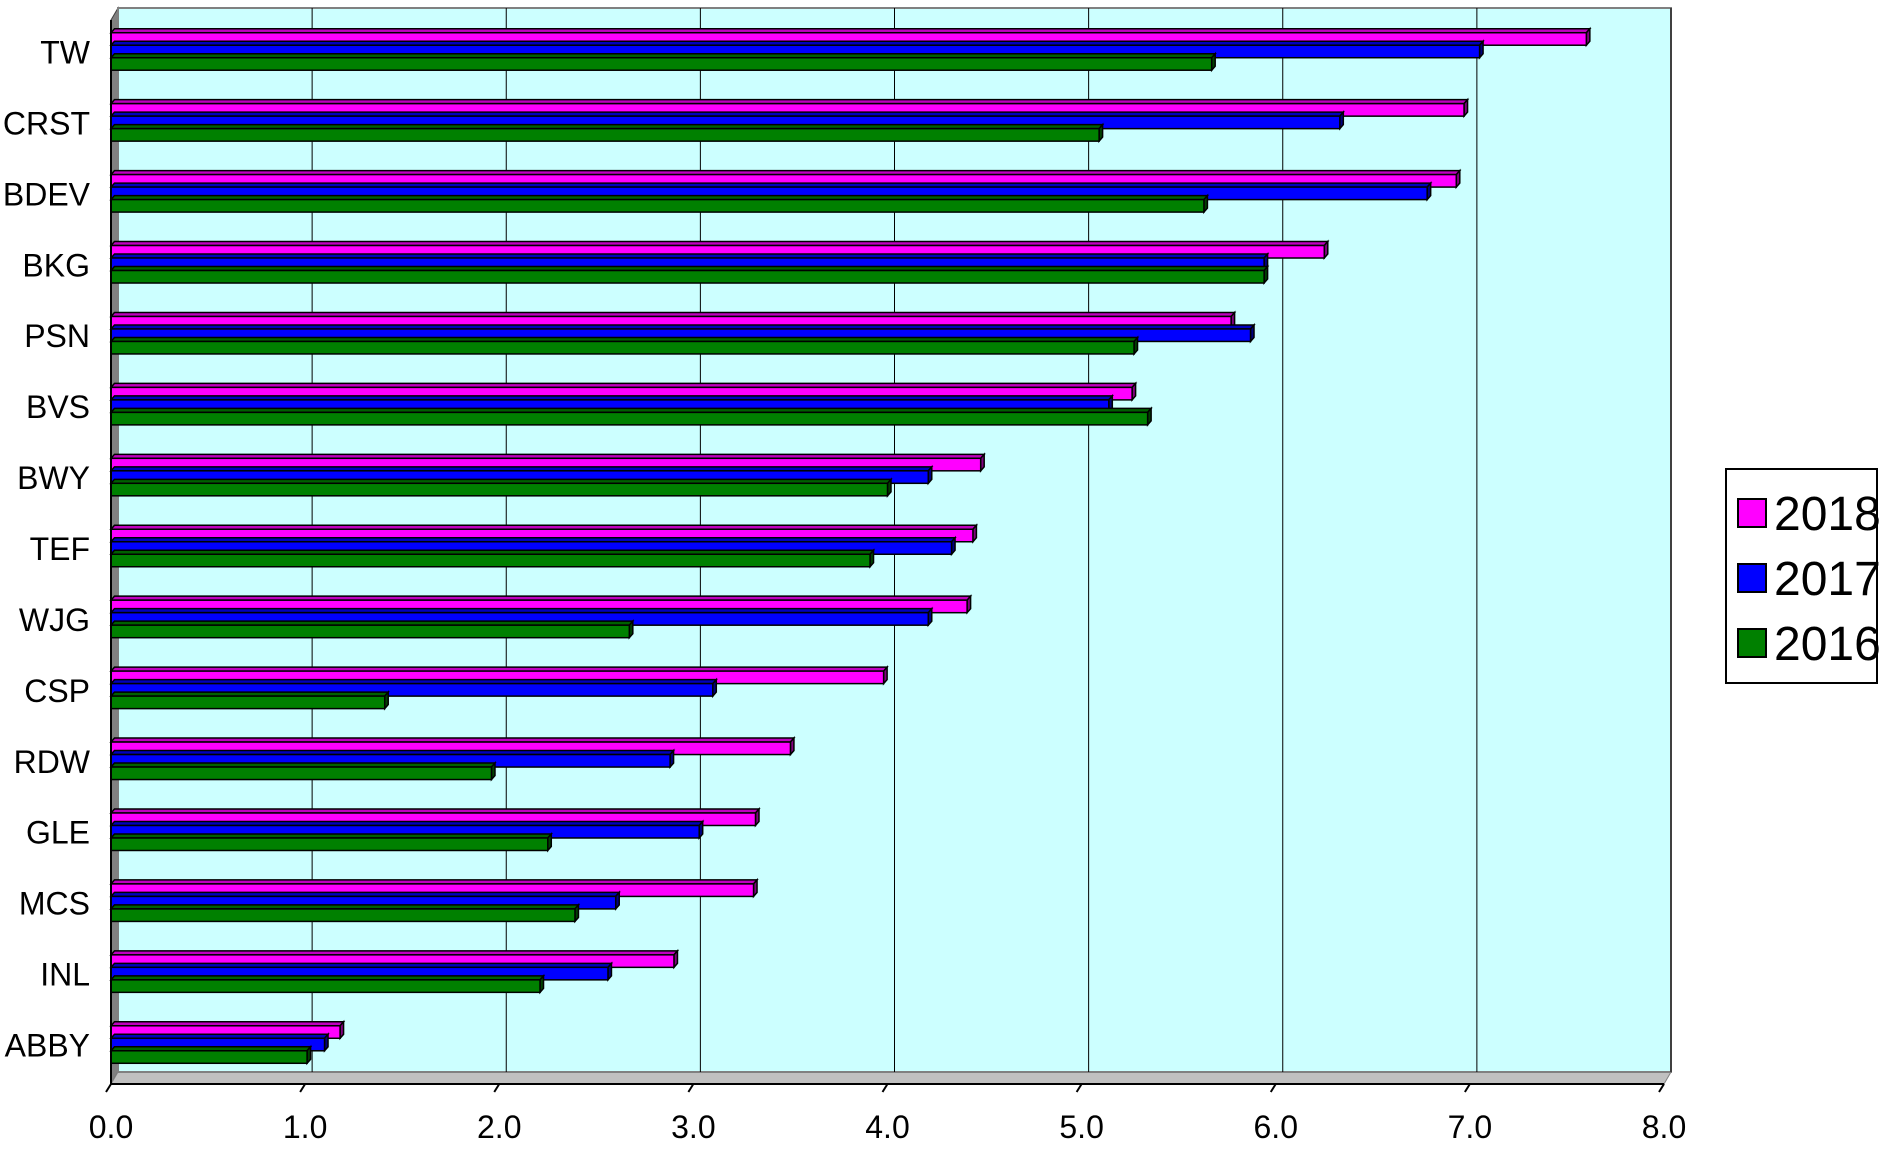 Image resolution: width=1881 pixels, height=1157 pixels. Describe the element at coordinates (54, 904) in the screenshot. I see `category-label-mcs: MCS` at that location.